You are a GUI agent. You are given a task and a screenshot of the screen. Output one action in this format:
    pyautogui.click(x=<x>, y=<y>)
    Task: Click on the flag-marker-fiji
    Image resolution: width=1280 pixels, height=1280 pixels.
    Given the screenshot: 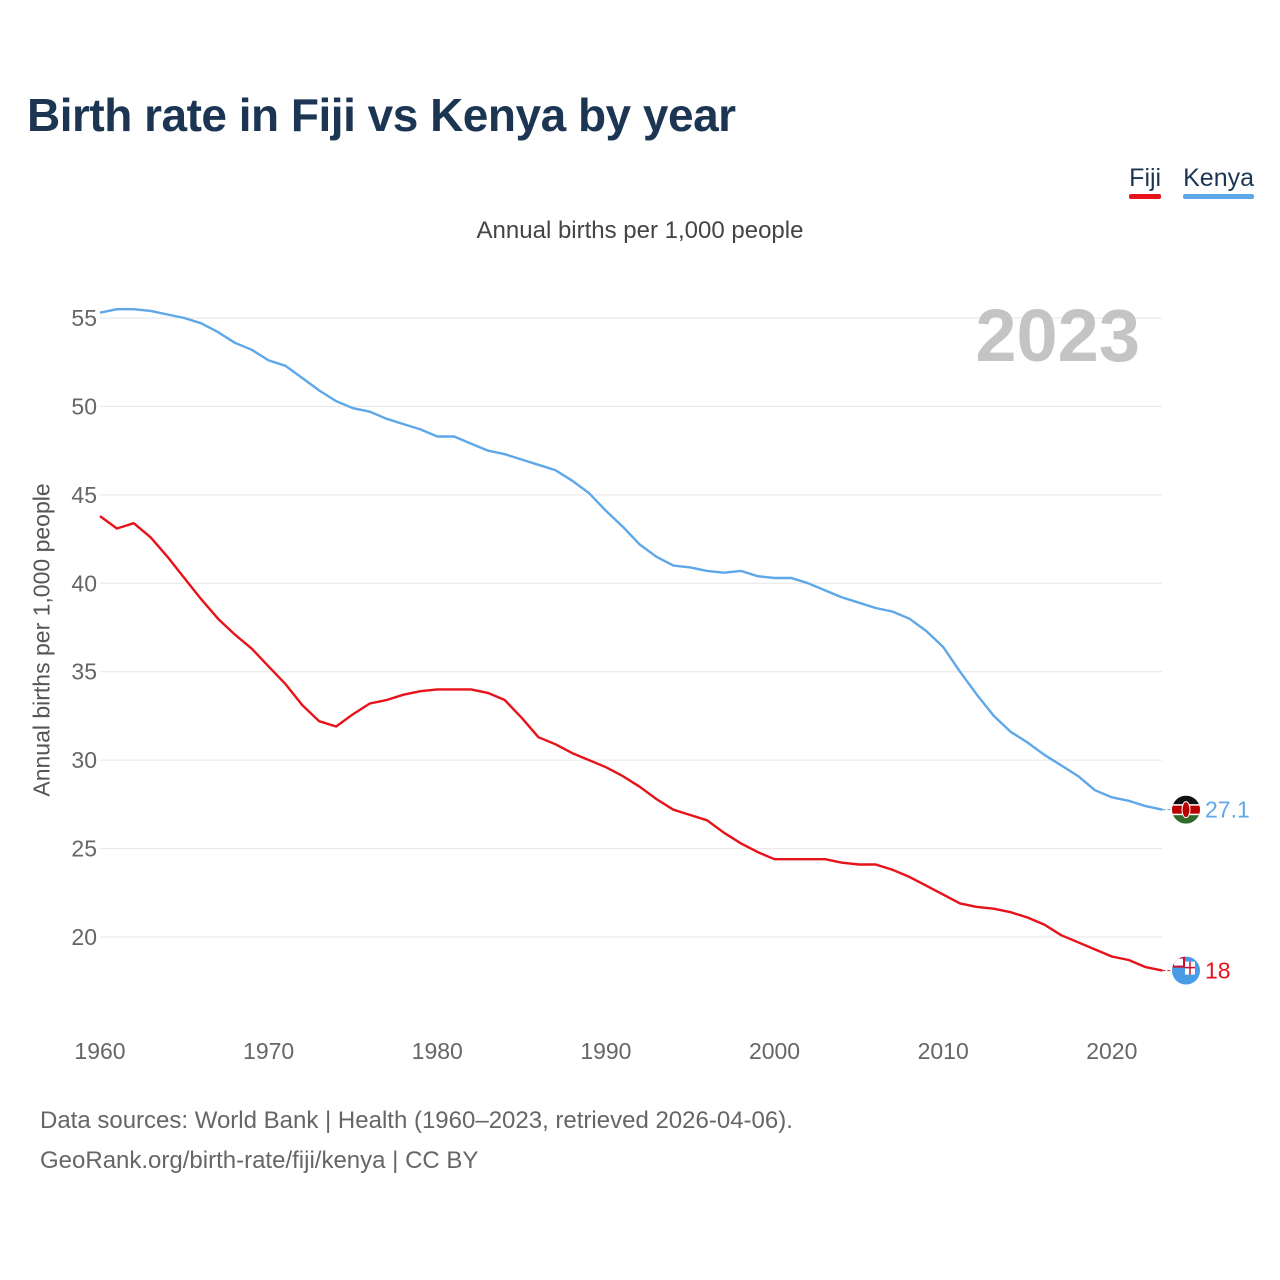 What is the action you would take?
    pyautogui.click(x=1186, y=970)
    